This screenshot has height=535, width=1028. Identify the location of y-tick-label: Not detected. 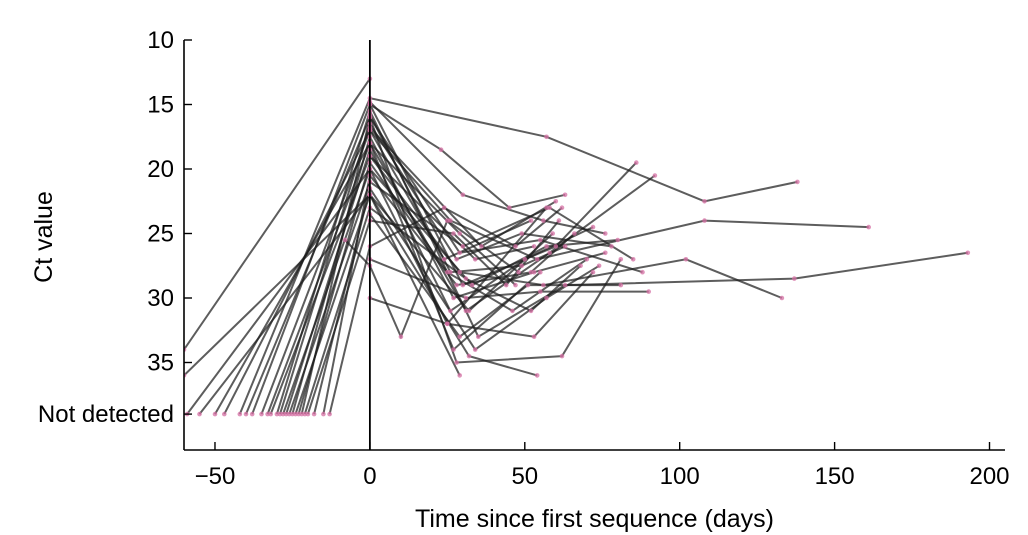
(106, 414).